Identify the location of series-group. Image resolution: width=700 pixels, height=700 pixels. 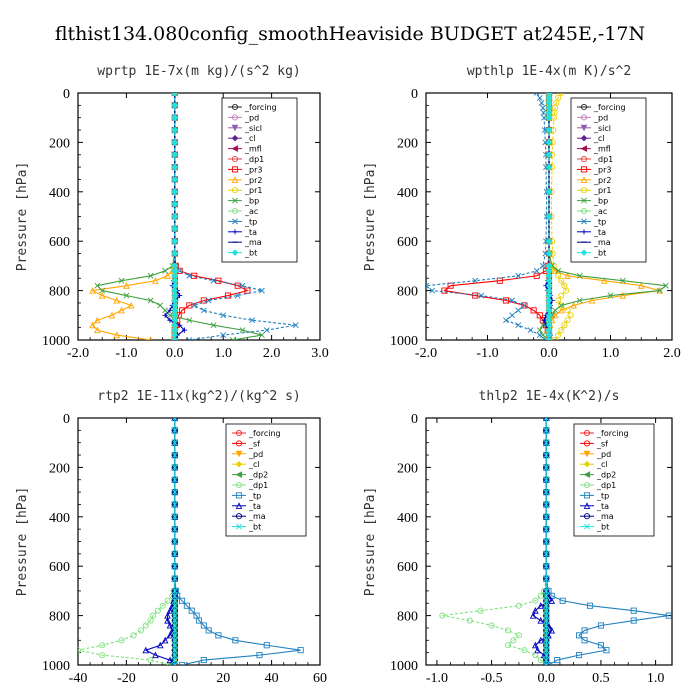
(191, 541).